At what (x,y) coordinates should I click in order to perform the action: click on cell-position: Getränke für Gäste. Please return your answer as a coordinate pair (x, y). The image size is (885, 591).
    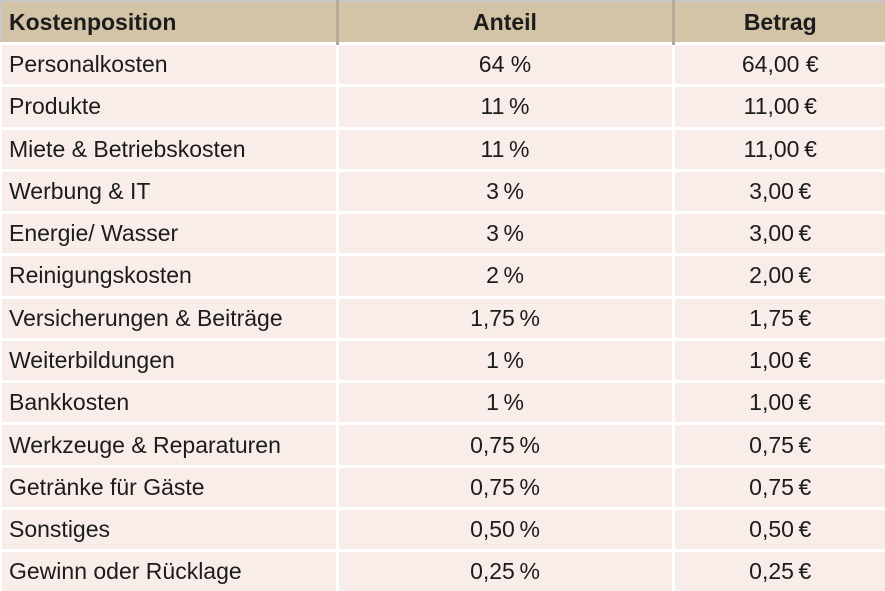
    Looking at the image, I should click on (168, 486).